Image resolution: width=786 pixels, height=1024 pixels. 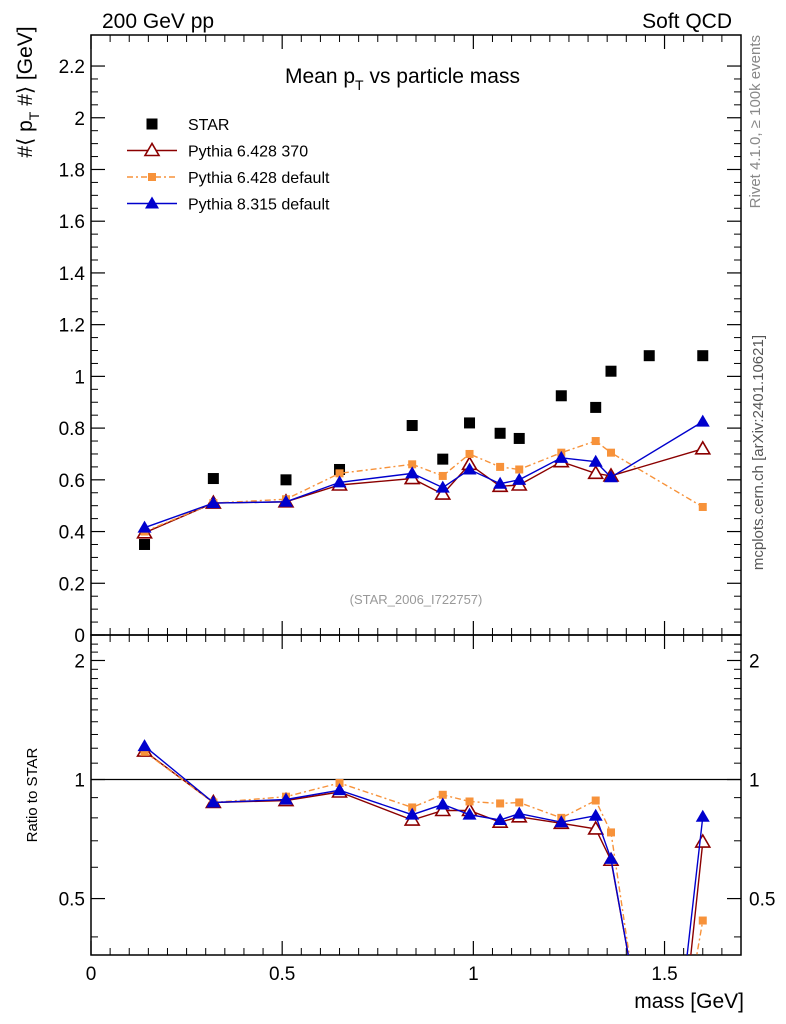 What do you see at coordinates (72, 900) in the screenshot?
I see `ratio-ytick-label: 0.5` at bounding box center [72, 900].